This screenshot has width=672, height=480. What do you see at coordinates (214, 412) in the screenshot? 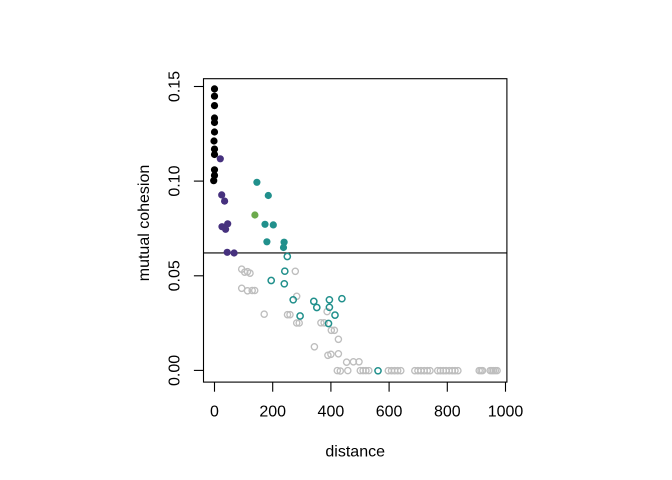
I see `svg-text: 0` at bounding box center [214, 412].